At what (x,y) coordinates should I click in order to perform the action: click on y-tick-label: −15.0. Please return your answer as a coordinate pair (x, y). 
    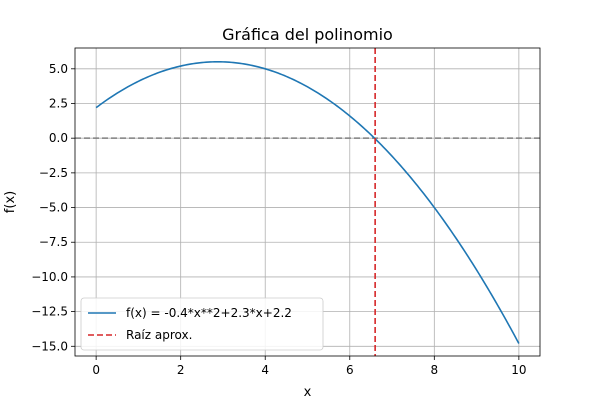
    Looking at the image, I should click on (49, 346).